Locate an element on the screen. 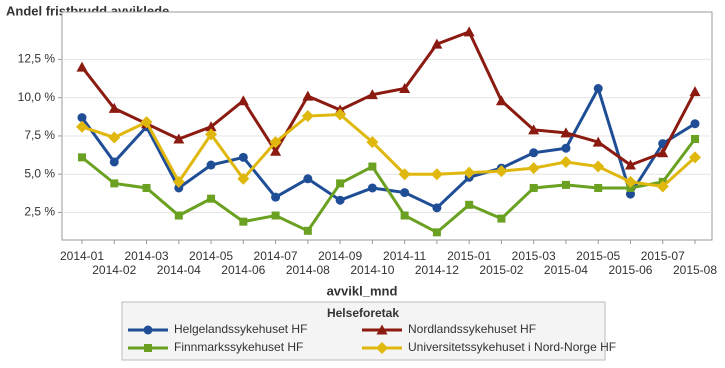  y-tick-label: 10,0 % is located at coordinates (37, 97).